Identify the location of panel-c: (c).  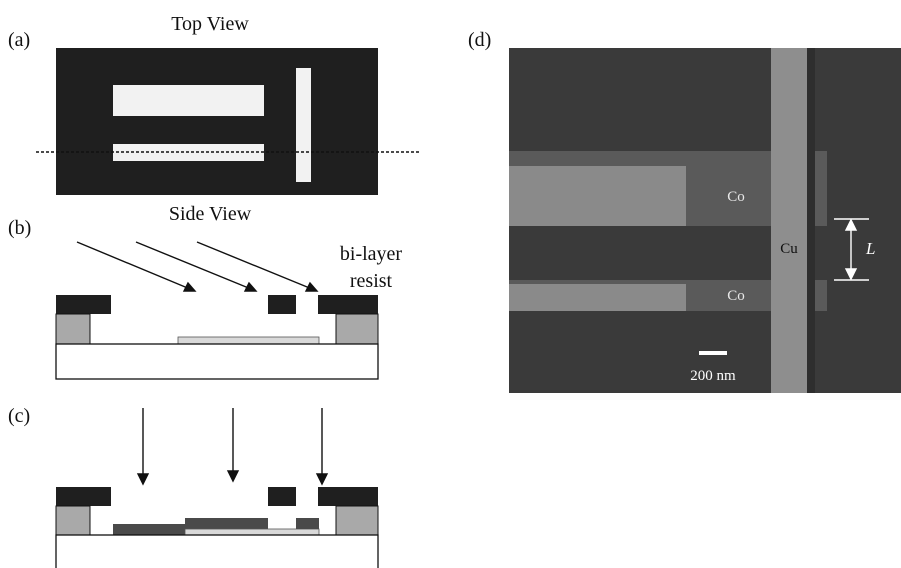
(193, 486).